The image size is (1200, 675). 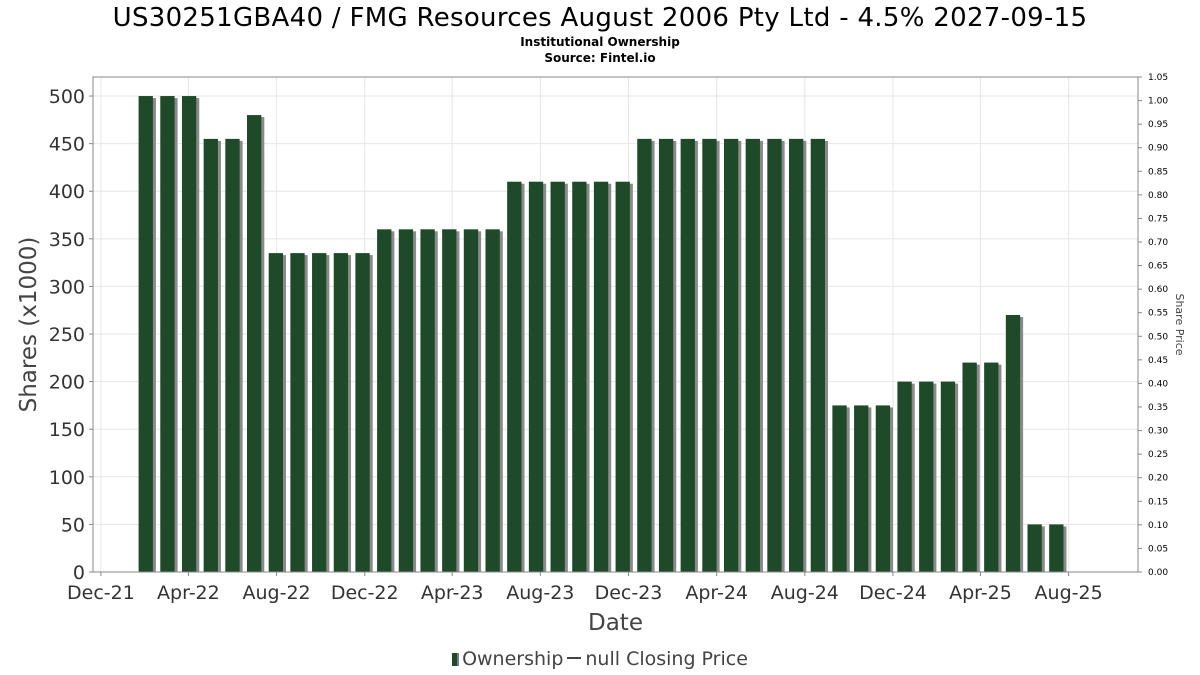 I want to click on x-tick-label: Aug-22, so click(x=276, y=593).